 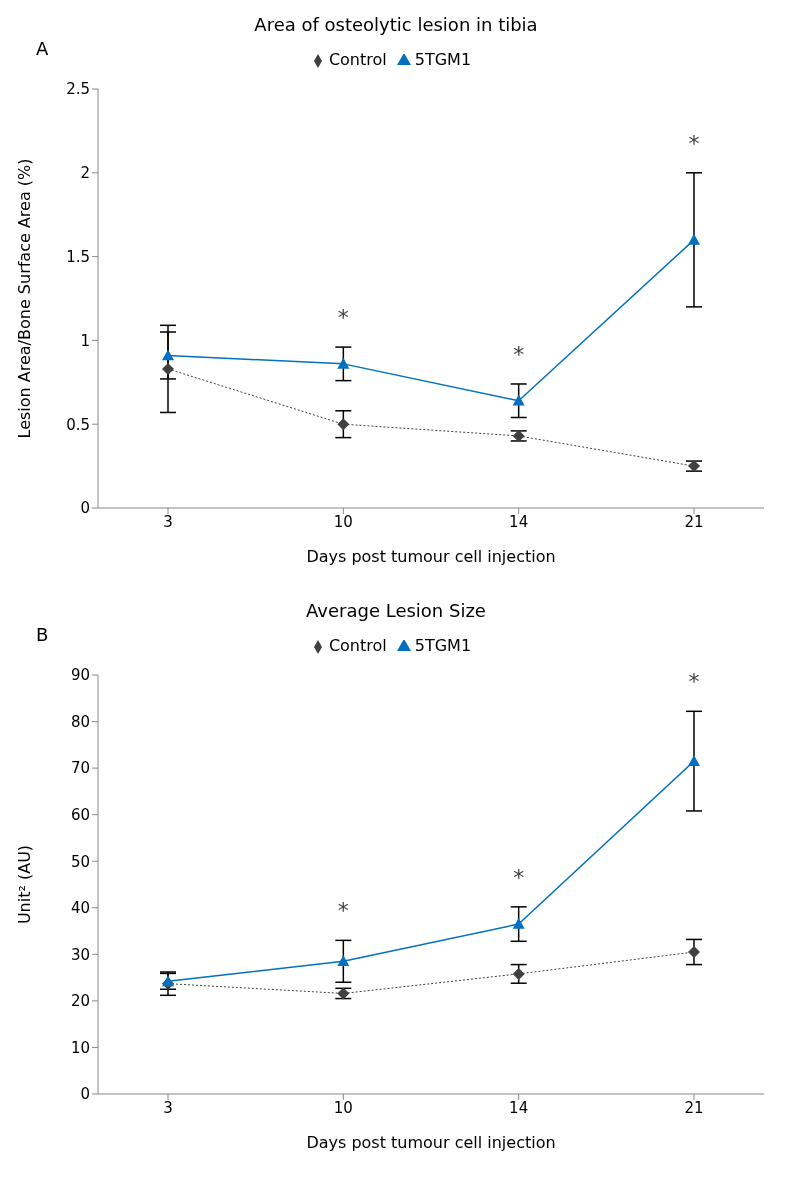 I want to click on y-tick-label: 70, so click(x=80, y=768).